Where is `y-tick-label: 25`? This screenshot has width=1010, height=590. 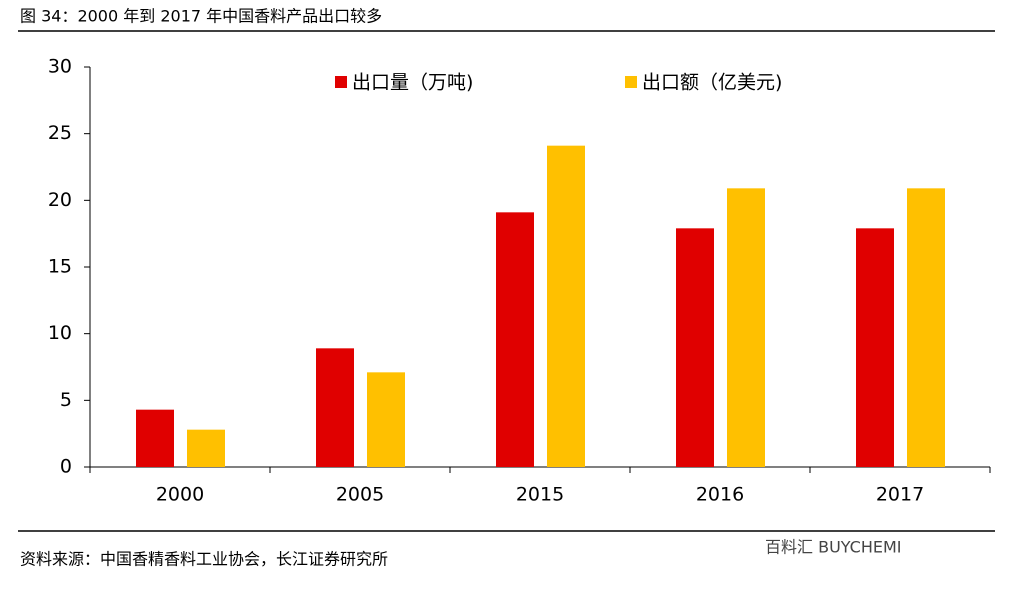
y-tick-label: 25 is located at coordinates (60, 133).